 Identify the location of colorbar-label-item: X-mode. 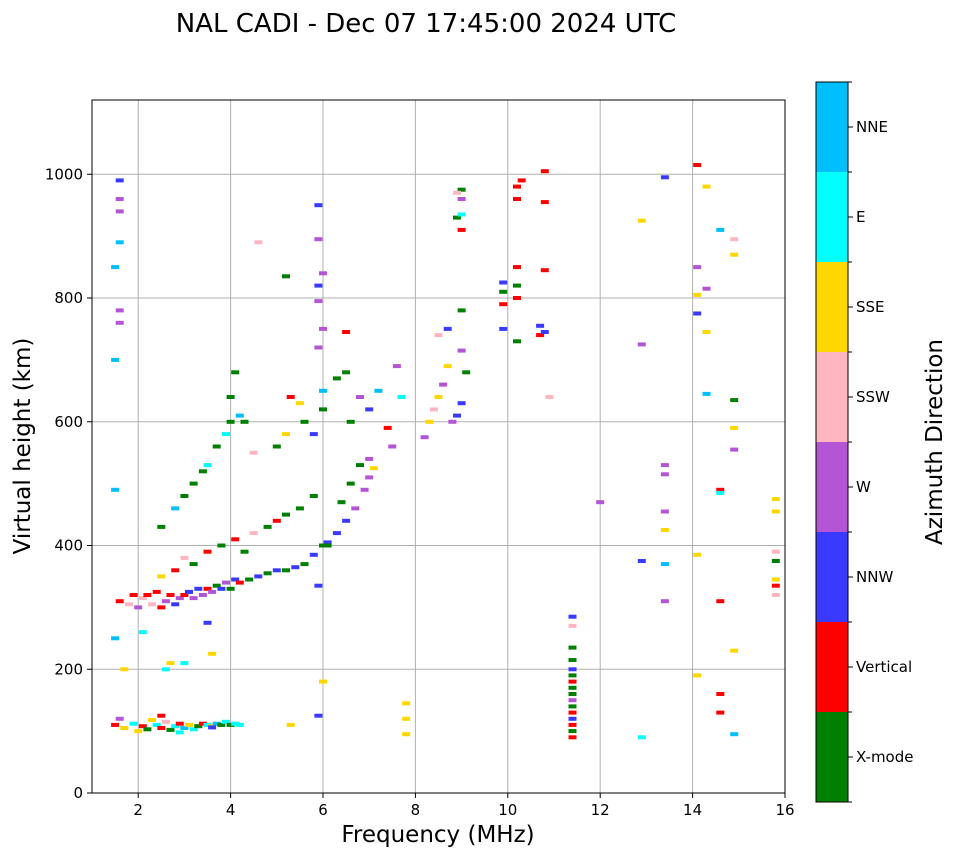
(884, 757).